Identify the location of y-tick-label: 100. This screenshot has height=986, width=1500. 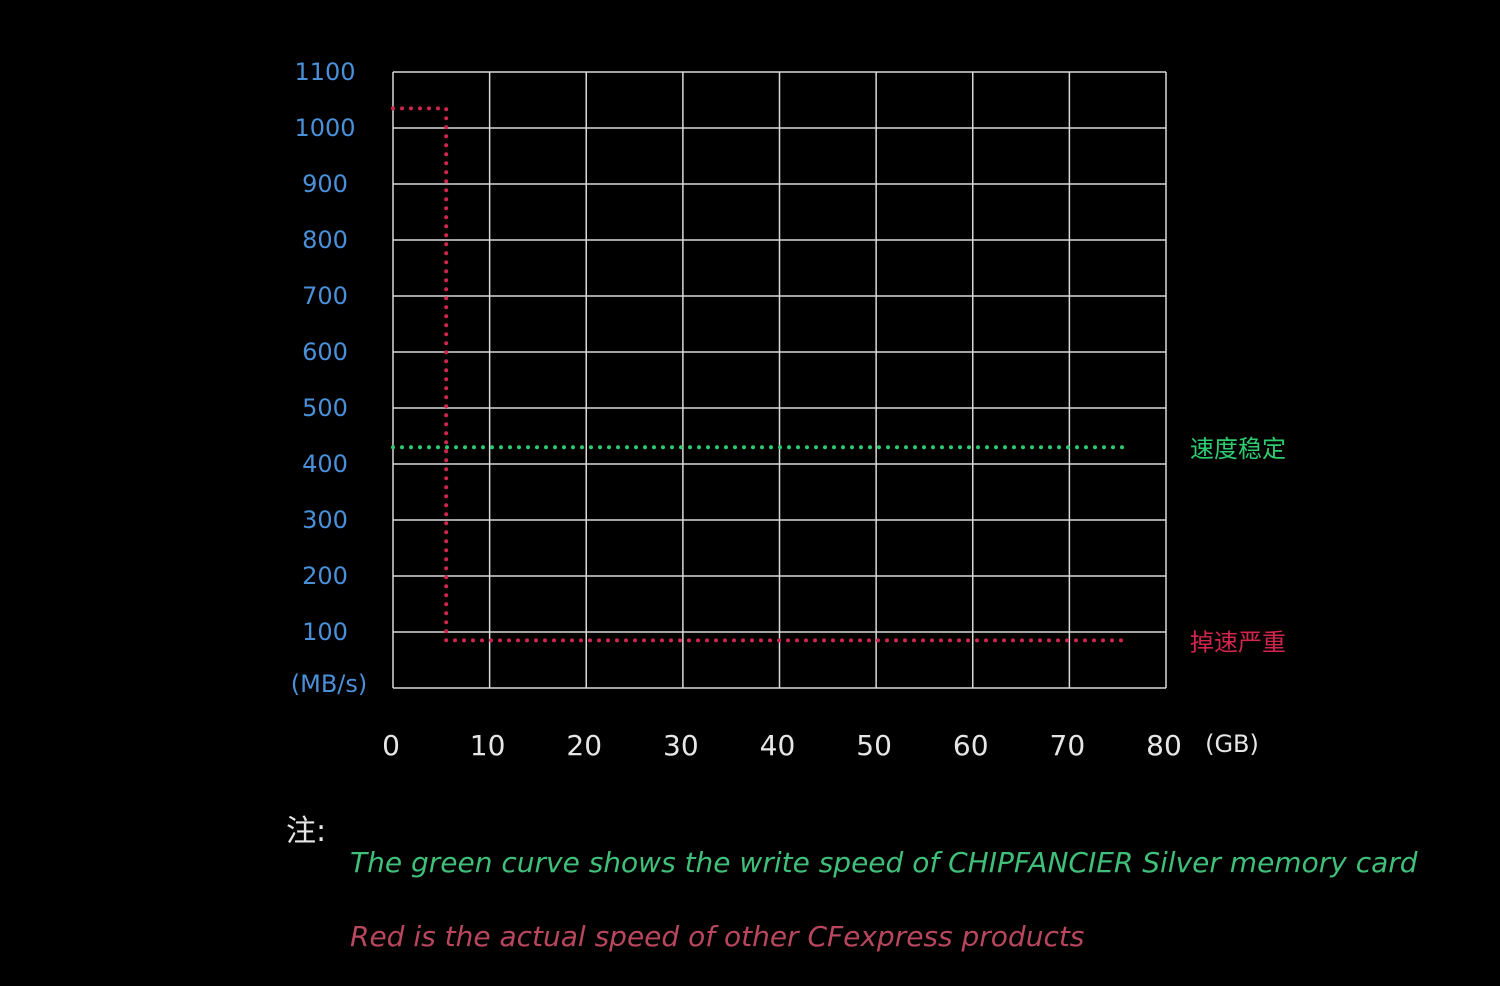
(325, 632).